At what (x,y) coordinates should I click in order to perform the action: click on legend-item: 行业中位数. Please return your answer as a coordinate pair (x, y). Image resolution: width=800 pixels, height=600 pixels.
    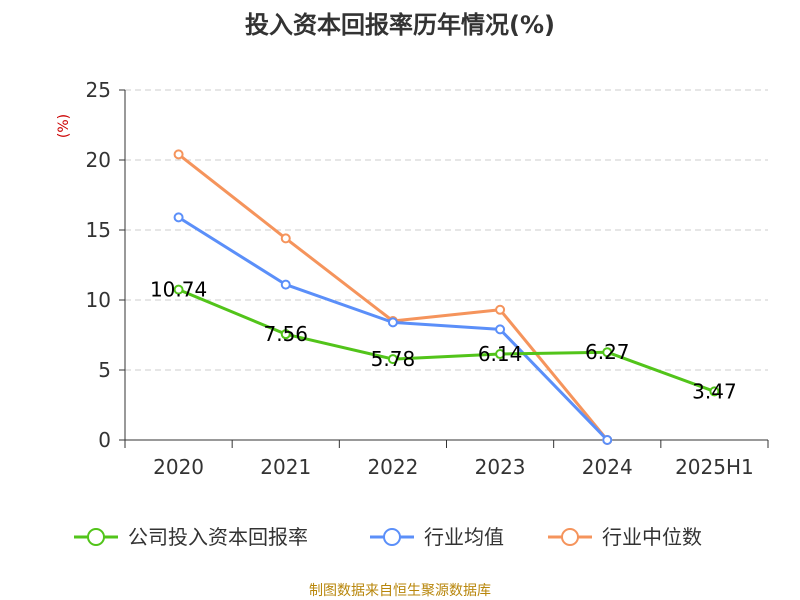
    Looking at the image, I should click on (625, 537).